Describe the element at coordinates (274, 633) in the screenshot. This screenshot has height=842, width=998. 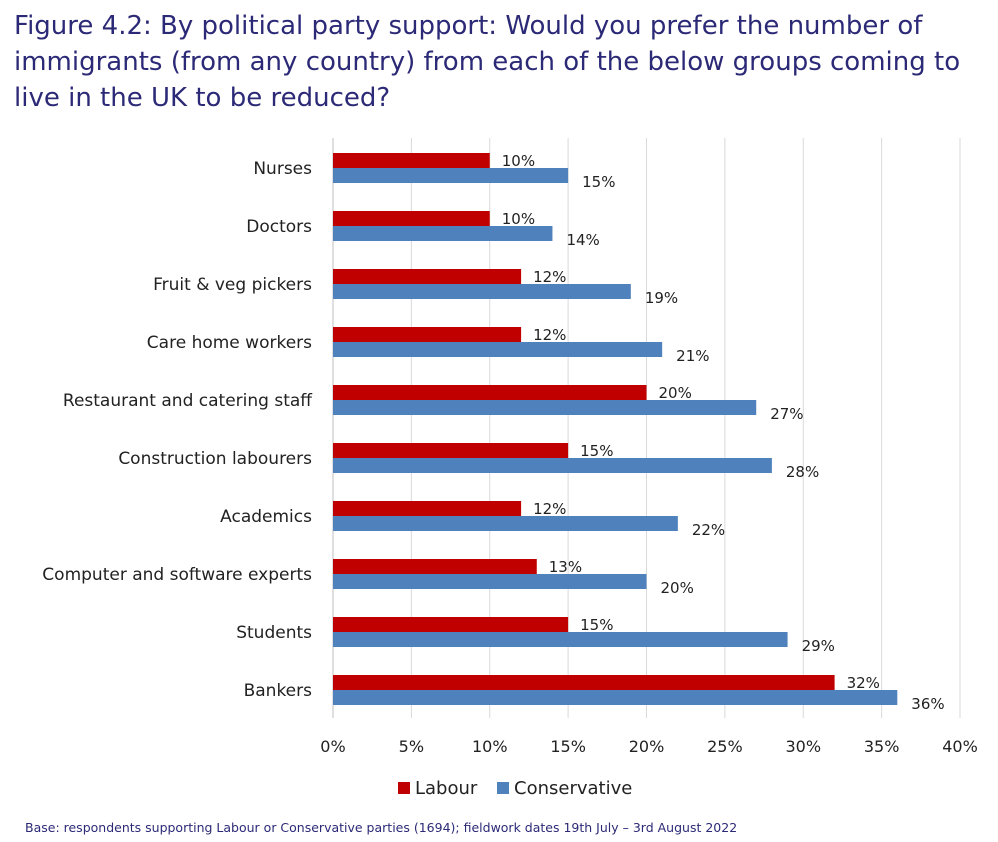
I see `category-label: Students` at that location.